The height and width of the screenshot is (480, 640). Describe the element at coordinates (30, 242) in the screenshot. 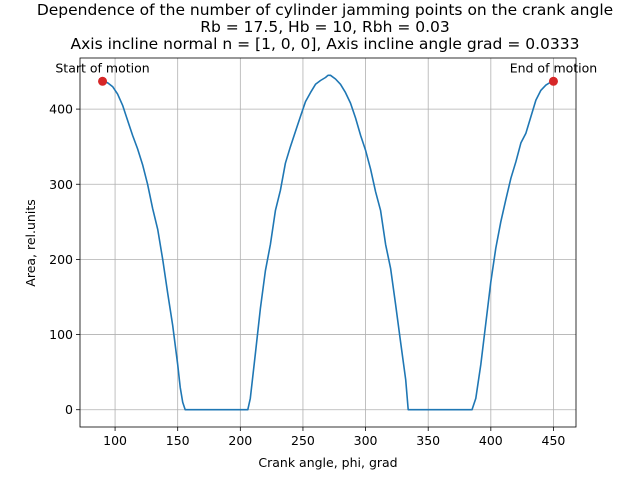

I see `y-axis-label: Area, rel.units` at that location.